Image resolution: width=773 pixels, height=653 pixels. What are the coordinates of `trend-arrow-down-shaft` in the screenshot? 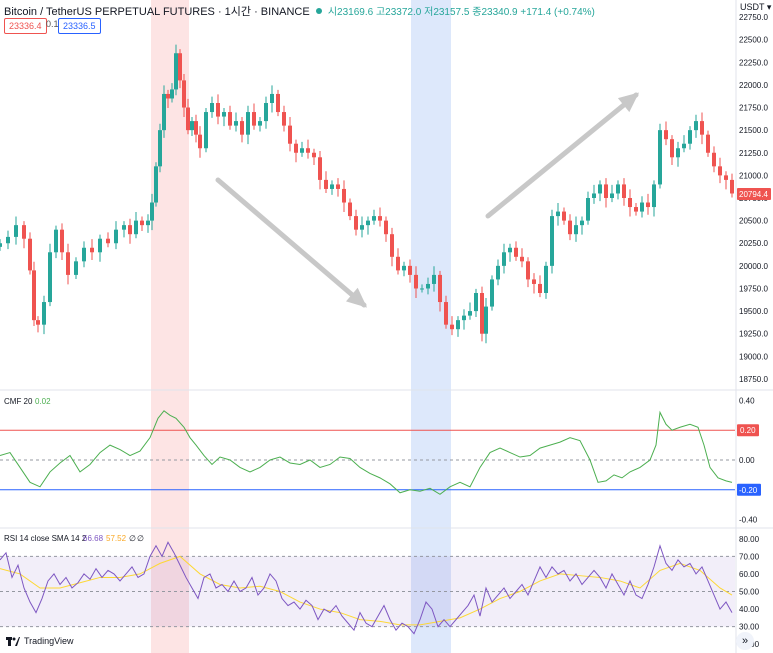 It's located at (291, 242).